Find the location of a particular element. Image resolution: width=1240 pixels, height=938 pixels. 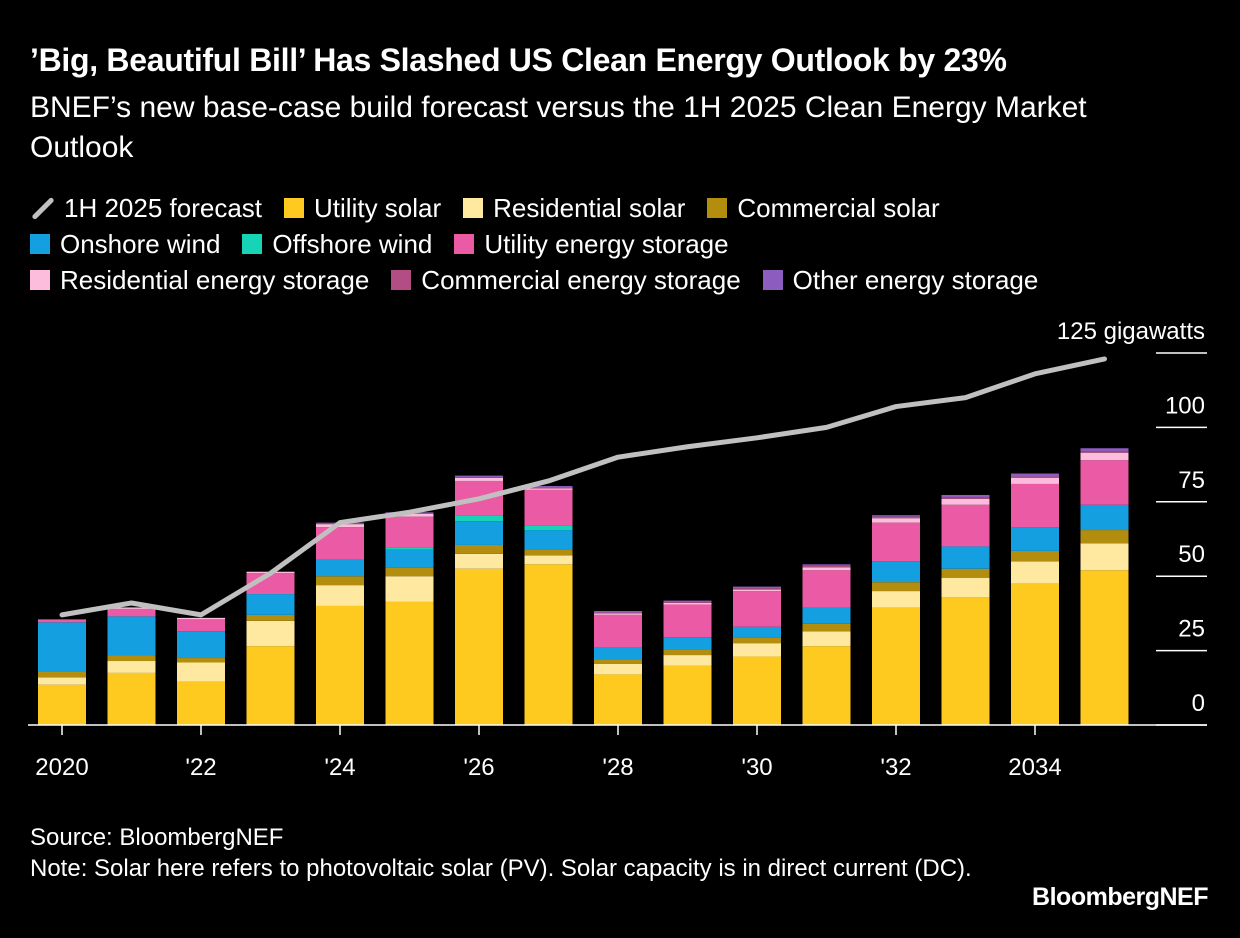

source-note: Source: BloombergNEF is located at coordinates (157, 837).